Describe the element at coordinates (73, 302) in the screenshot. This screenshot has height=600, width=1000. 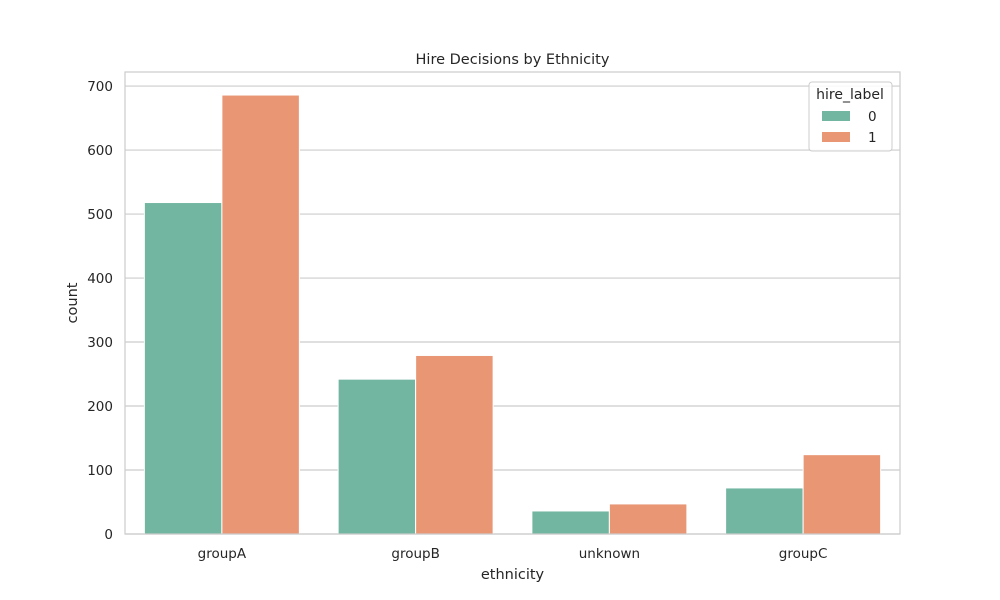
I see `y-axis-label: count` at that location.